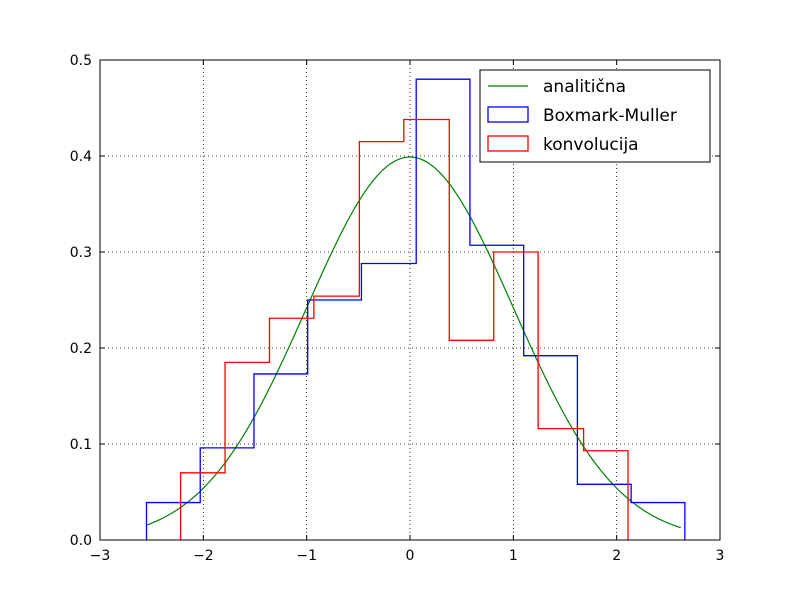 This screenshot has height=600, width=800. What do you see at coordinates (81, 541) in the screenshot?
I see `y-tick-label: 0.0` at bounding box center [81, 541].